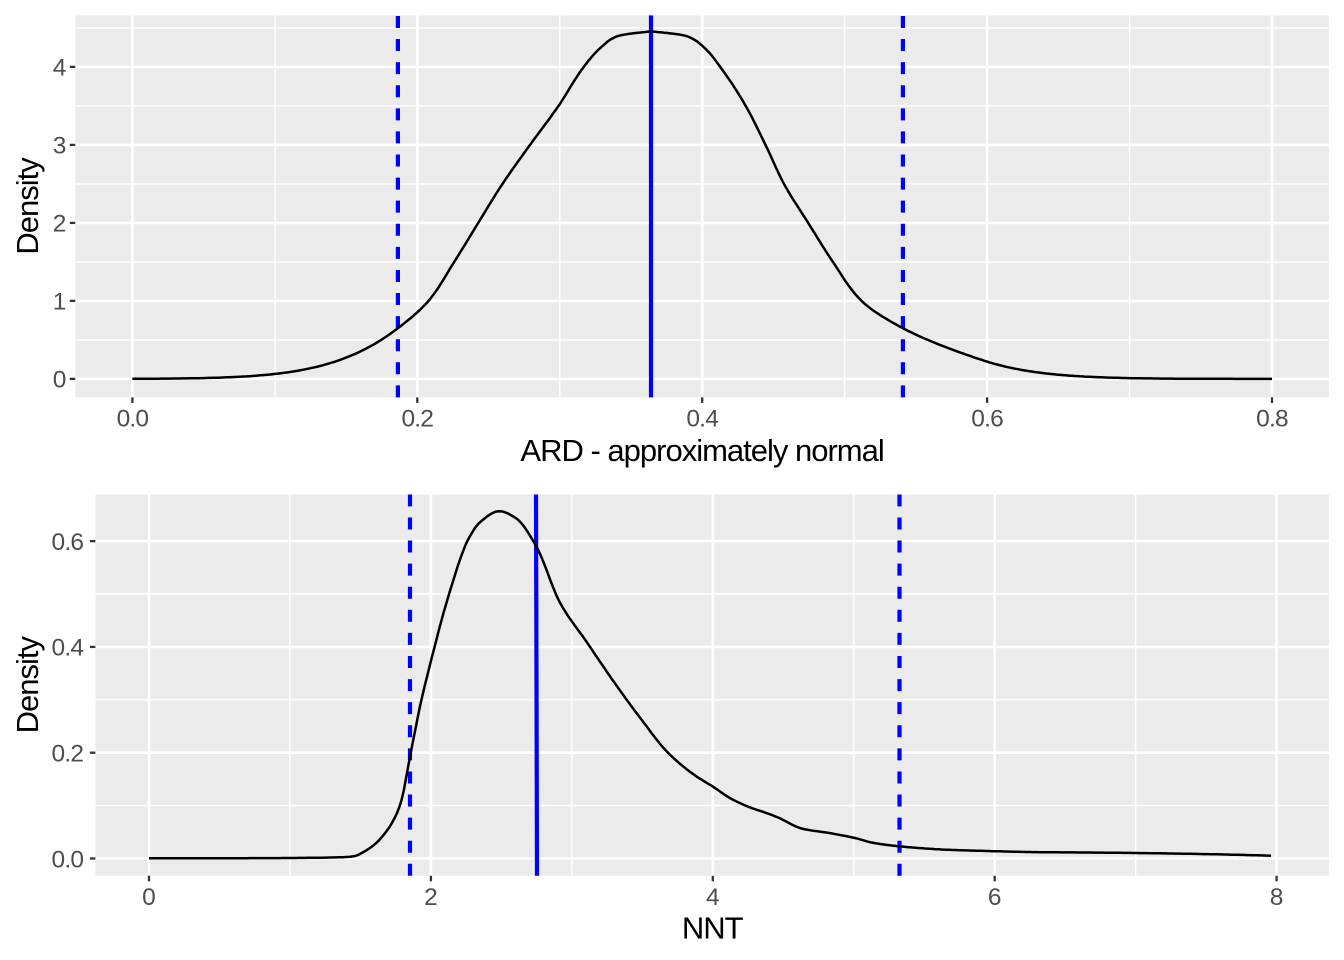  Describe the element at coordinates (1277, 897) in the screenshot. I see `svg-text: 8` at that location.